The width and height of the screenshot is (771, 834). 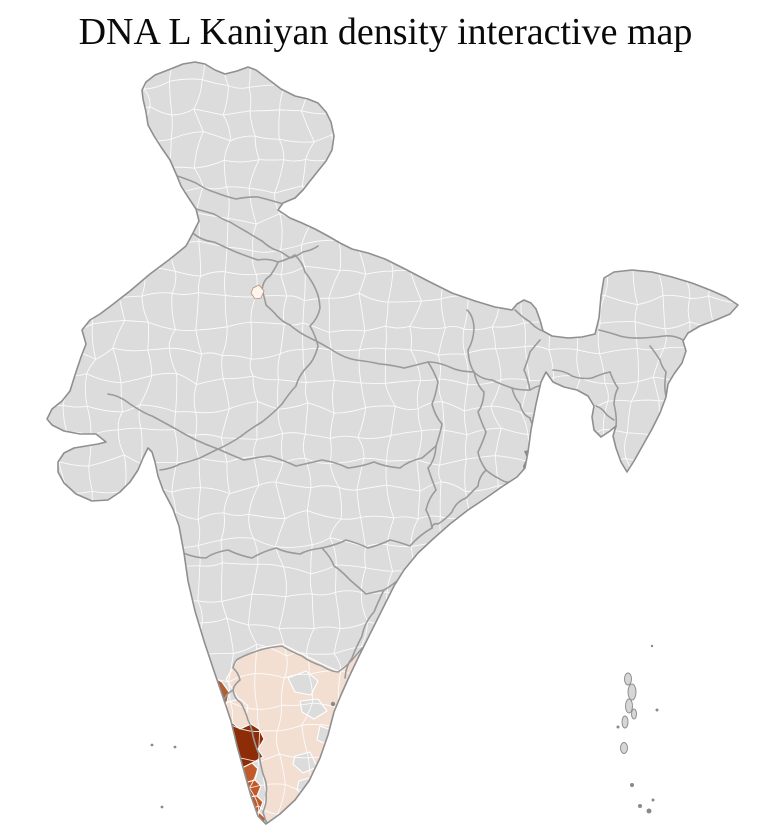 I want to click on map-title: DNA L Kaniyan density interactive map, so click(x=385, y=32).